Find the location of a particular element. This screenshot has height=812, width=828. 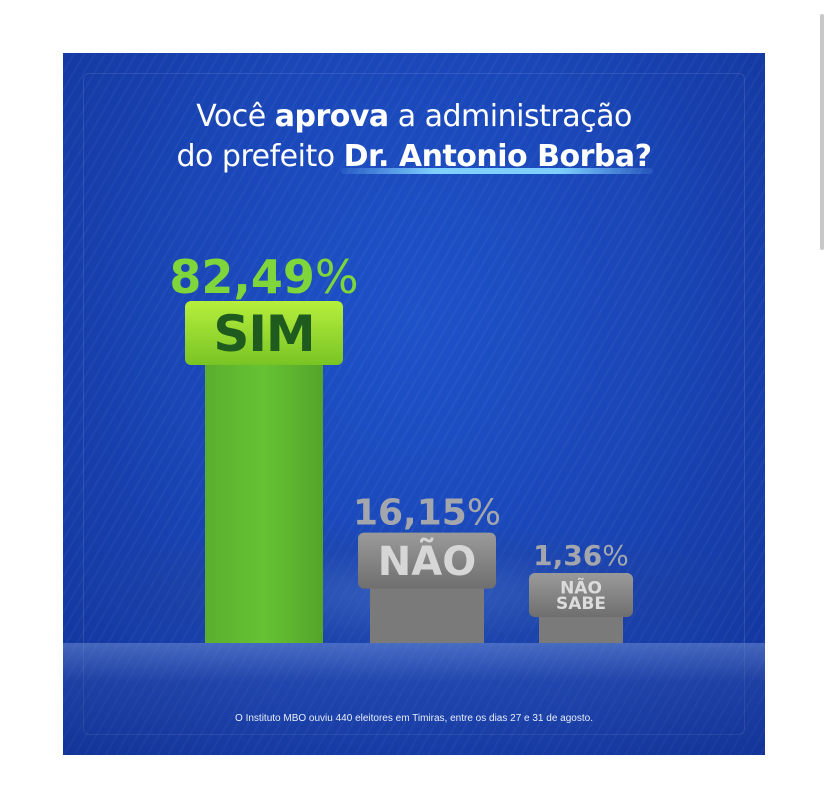

question-line-1: Você aprova a administração is located at coordinates (414, 117).